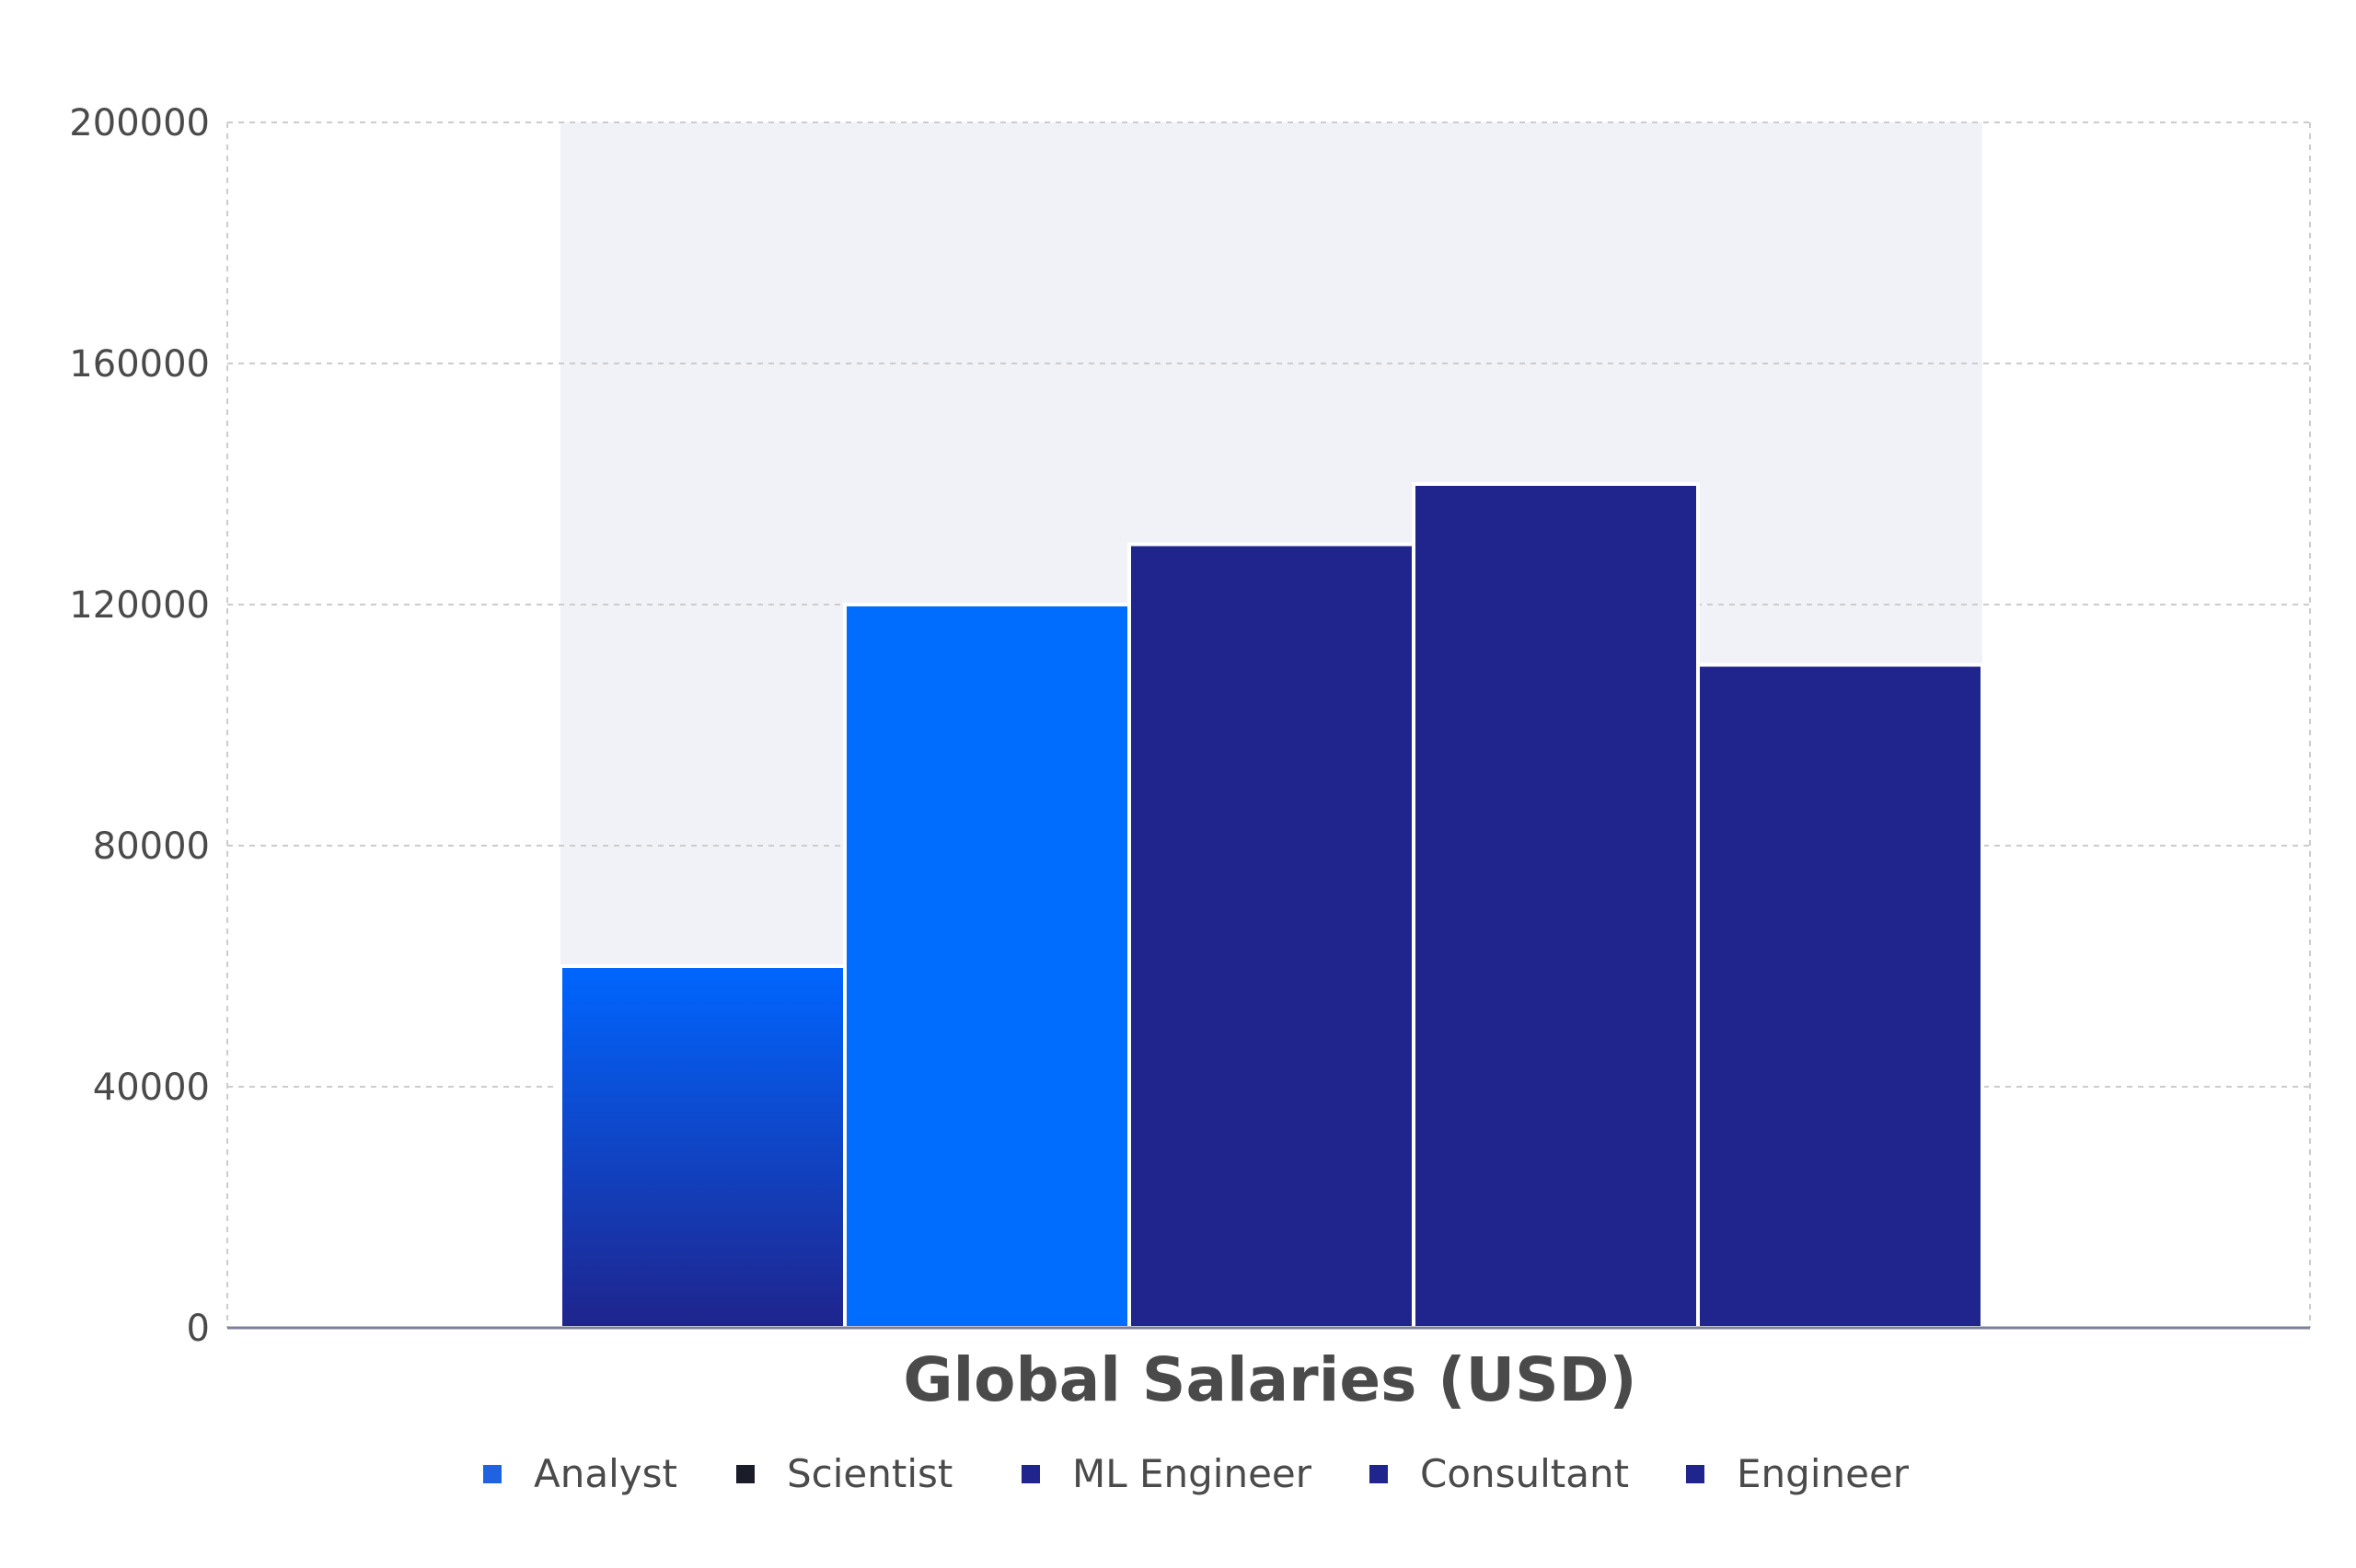  Describe the element at coordinates (1840, 996) in the screenshot. I see `bar-engineer` at that location.